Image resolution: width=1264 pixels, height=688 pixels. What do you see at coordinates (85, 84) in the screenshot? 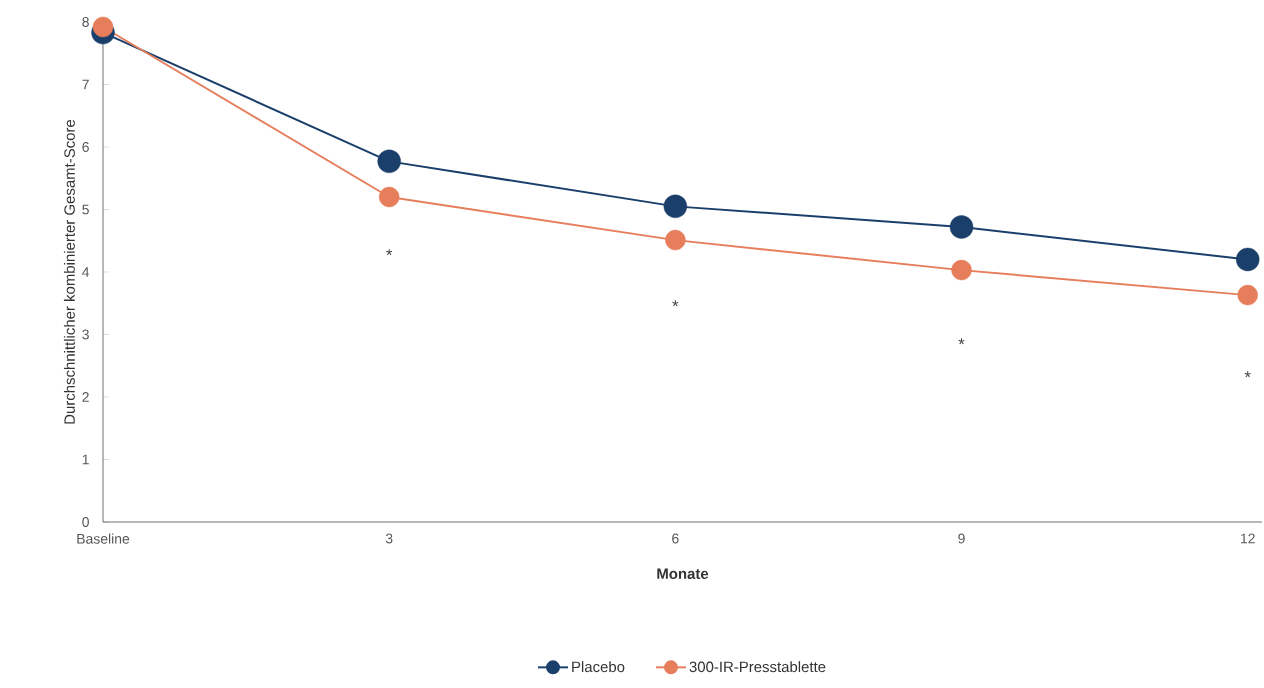
I see `y-tick-label: 7` at bounding box center [85, 84].